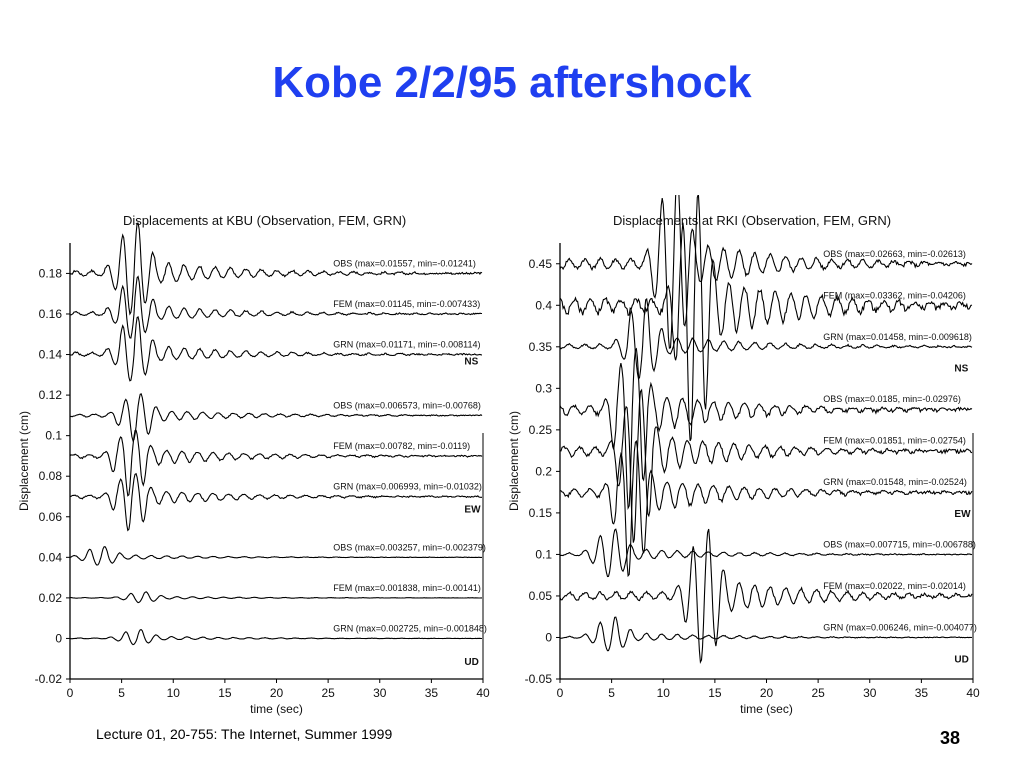 This screenshot has height=768, width=1024. Describe the element at coordinates (894, 586) in the screenshot. I see `series-label: FEM (max=0.02022, min=-0.02014)` at that location.